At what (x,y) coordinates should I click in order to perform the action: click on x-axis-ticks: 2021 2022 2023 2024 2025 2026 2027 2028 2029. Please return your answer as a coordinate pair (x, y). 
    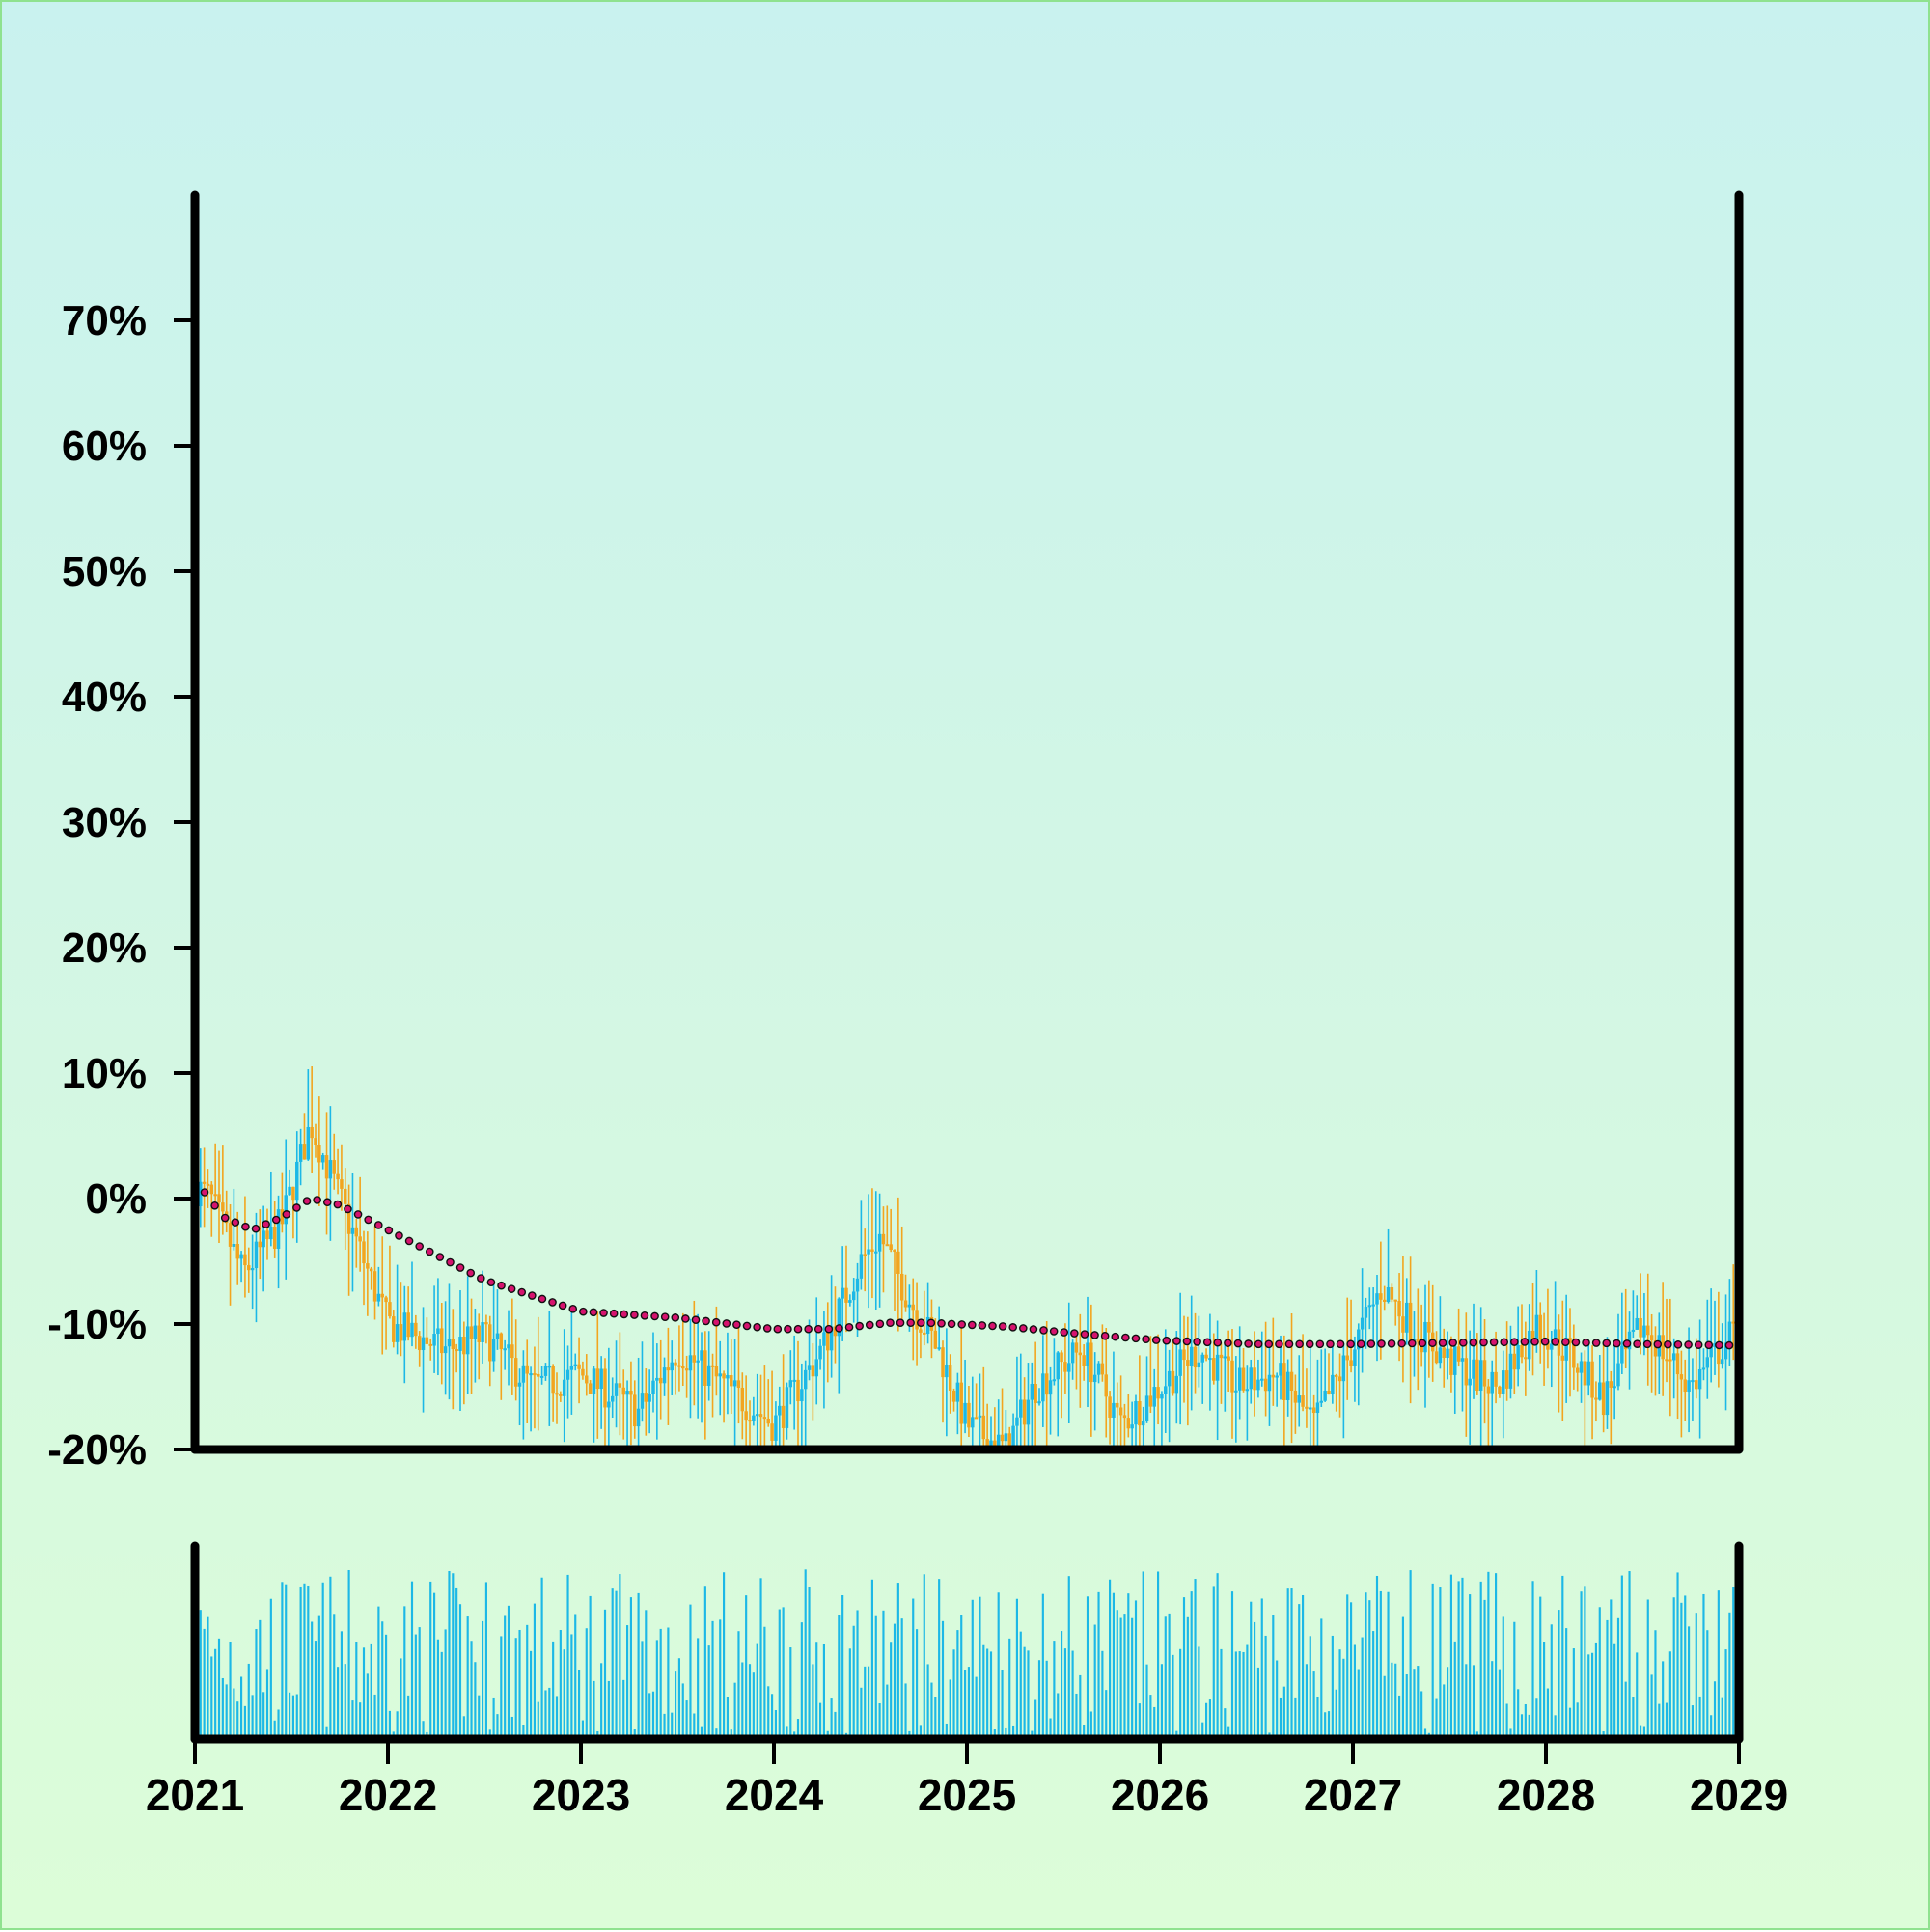
    Looking at the image, I should click on (967, 1779).